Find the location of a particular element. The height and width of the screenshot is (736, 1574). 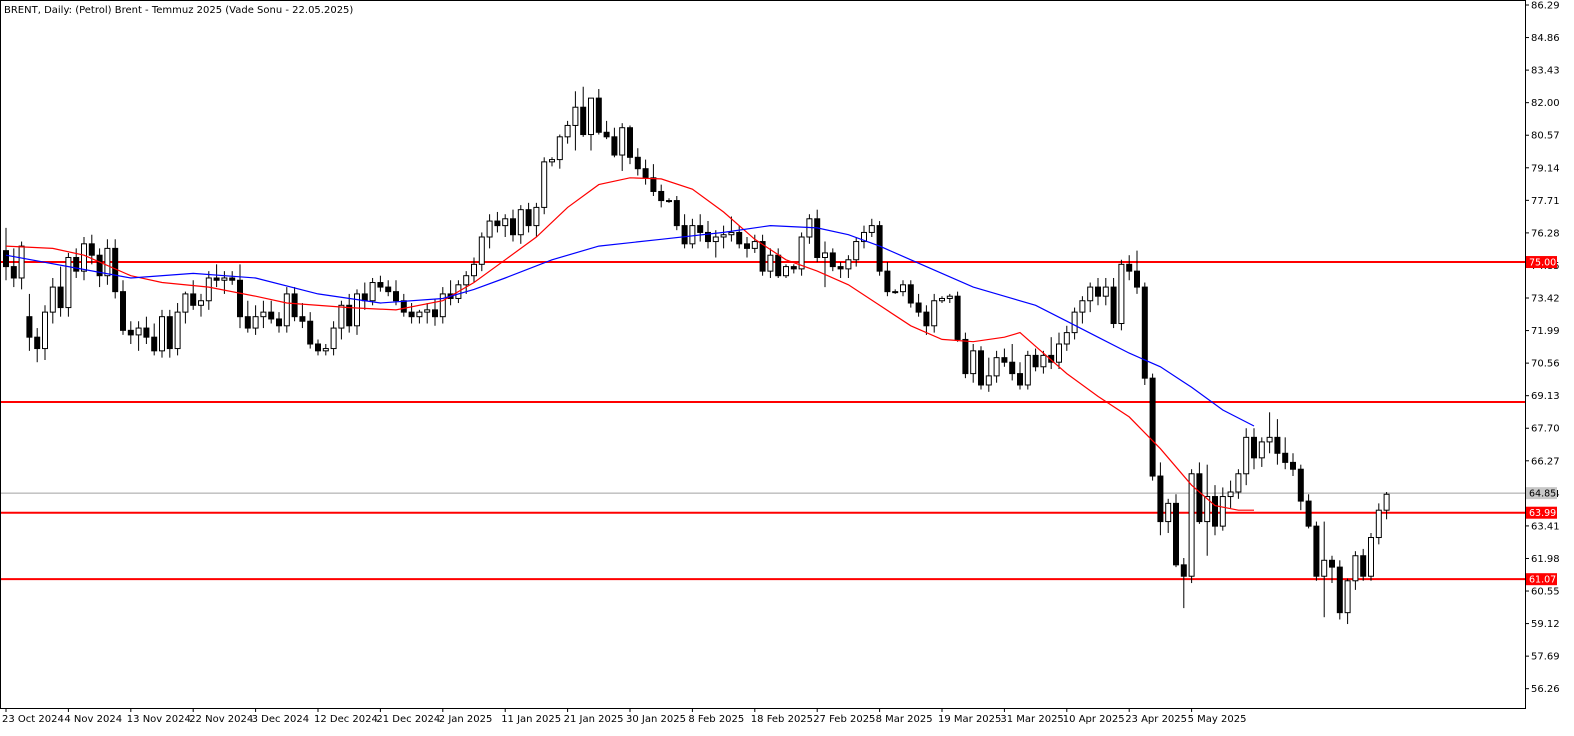

x-tick-label: 23 Oct 2024 is located at coordinates (33, 719).